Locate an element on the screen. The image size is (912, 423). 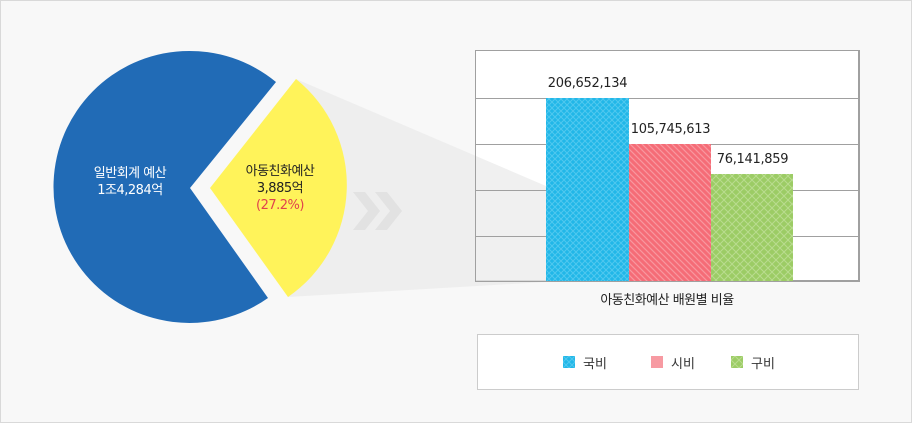
double-chevron-right-icon is located at coordinates (377, 211).